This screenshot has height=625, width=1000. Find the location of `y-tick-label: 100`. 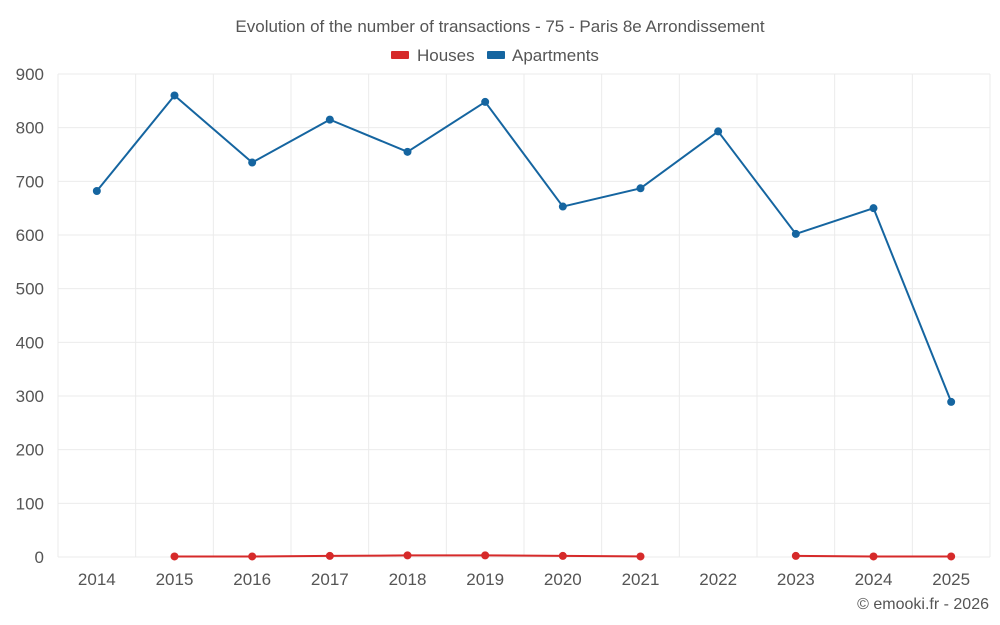

y-tick-label: 100 is located at coordinates (30, 503).